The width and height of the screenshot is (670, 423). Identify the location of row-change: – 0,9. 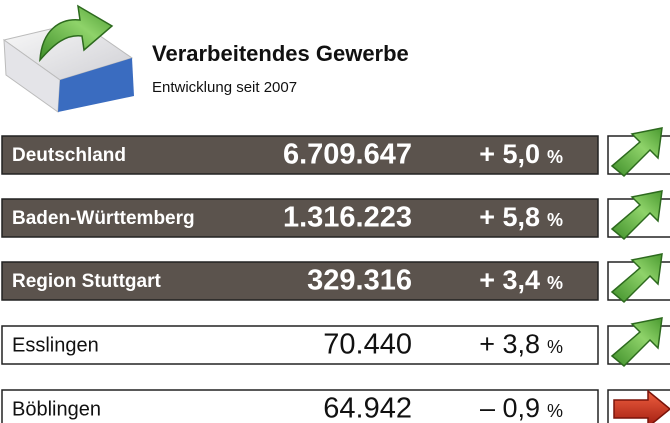
(510, 408).